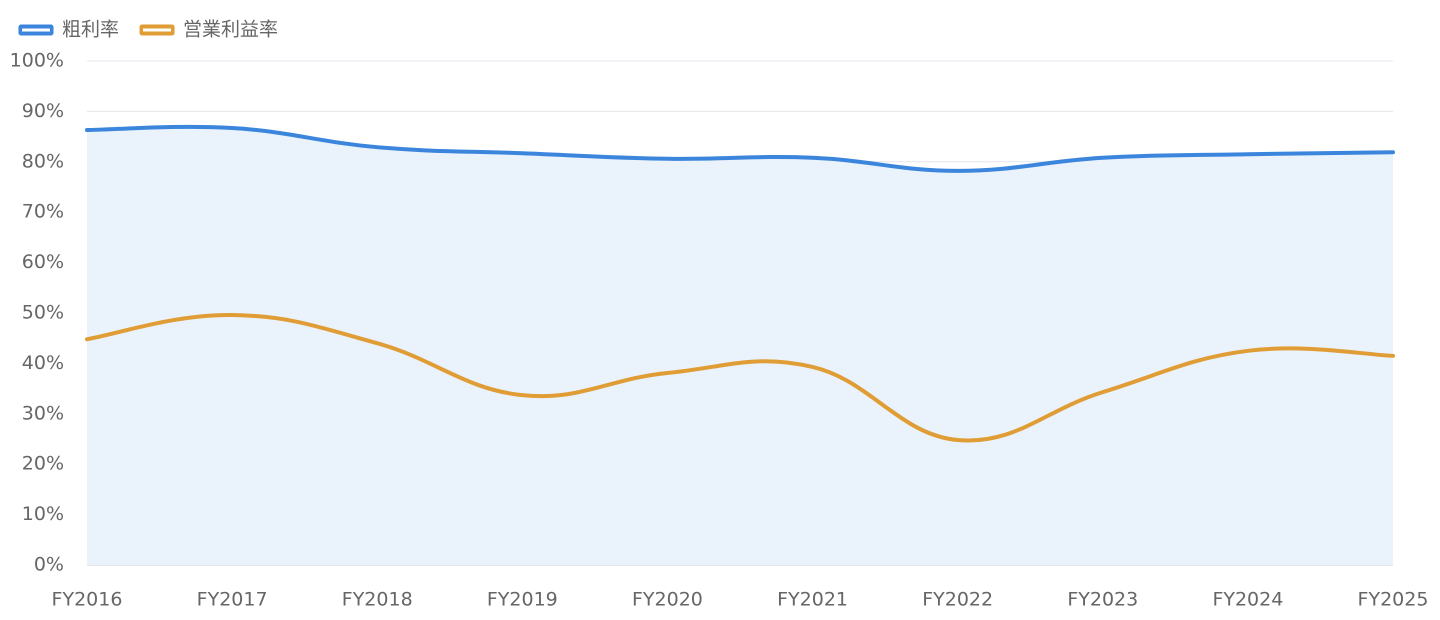  I want to click on x-tick-label: FY2019, so click(522, 600).